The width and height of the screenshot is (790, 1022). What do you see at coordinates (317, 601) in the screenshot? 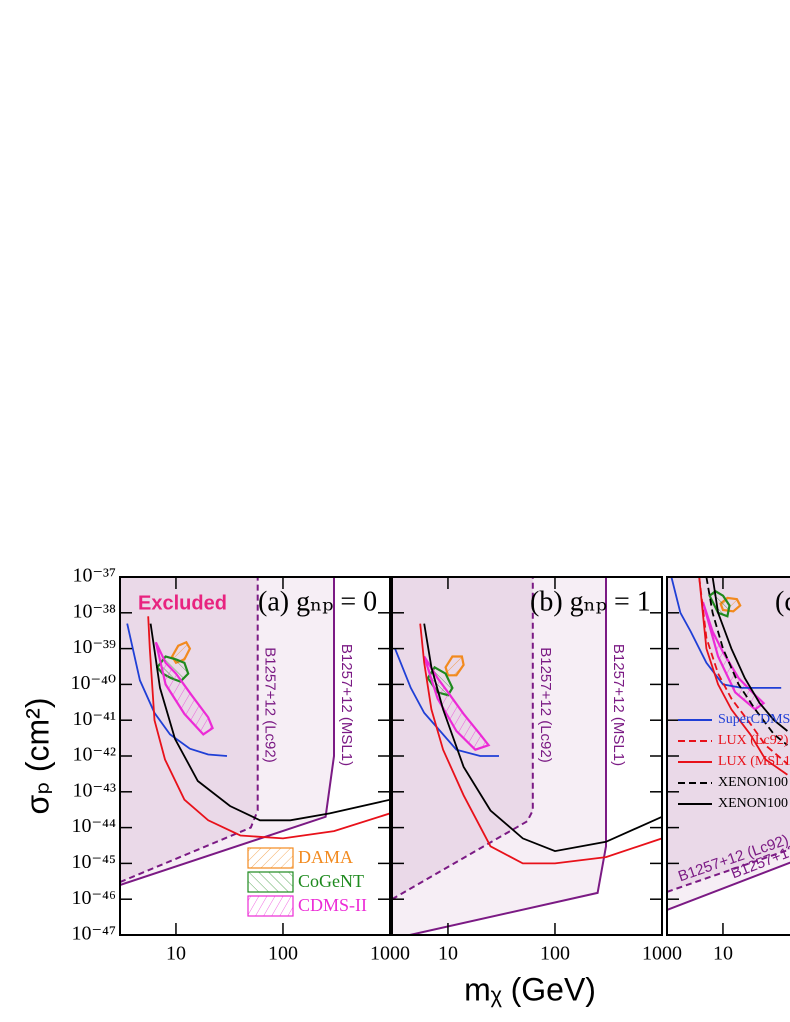
I see `panel-title: (a) gₙₚ = 0` at bounding box center [317, 601].